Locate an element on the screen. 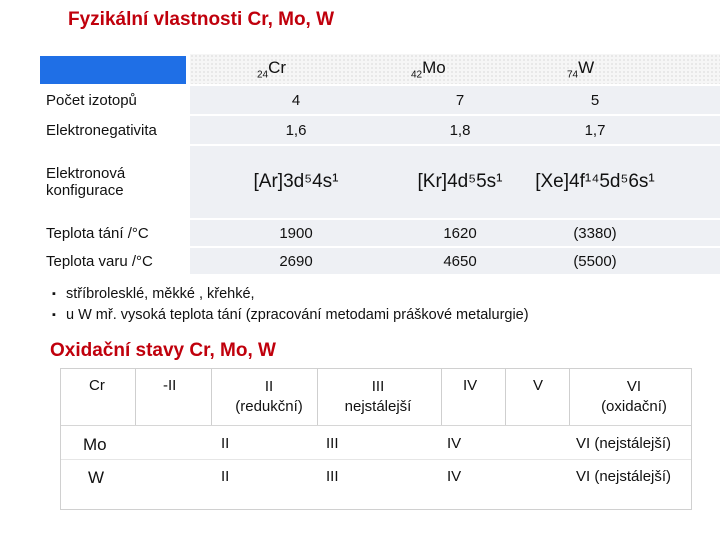 The width and height of the screenshot is (720, 540). cell-cr: 1900 is located at coordinates (296, 233).